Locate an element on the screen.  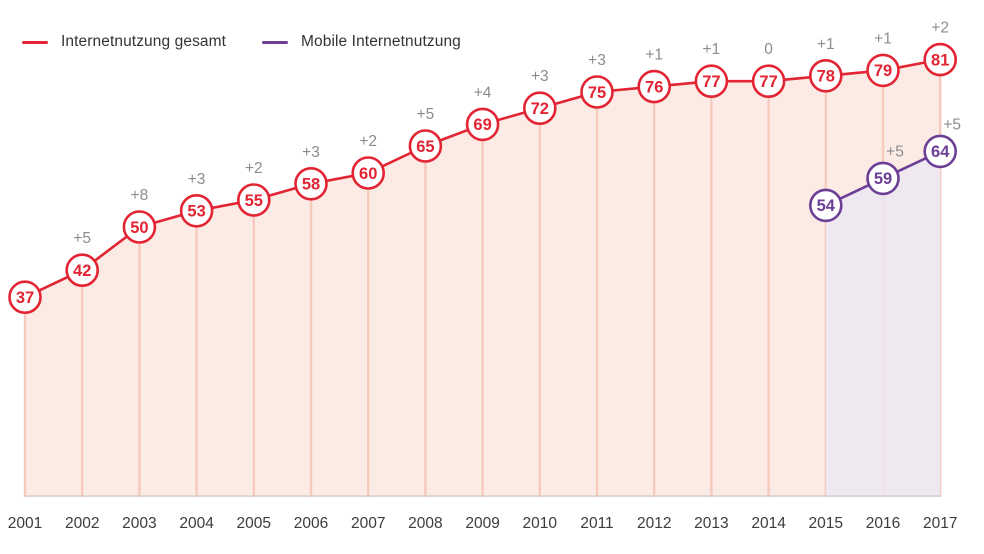
data-point-value: 50 is located at coordinates (139, 228).